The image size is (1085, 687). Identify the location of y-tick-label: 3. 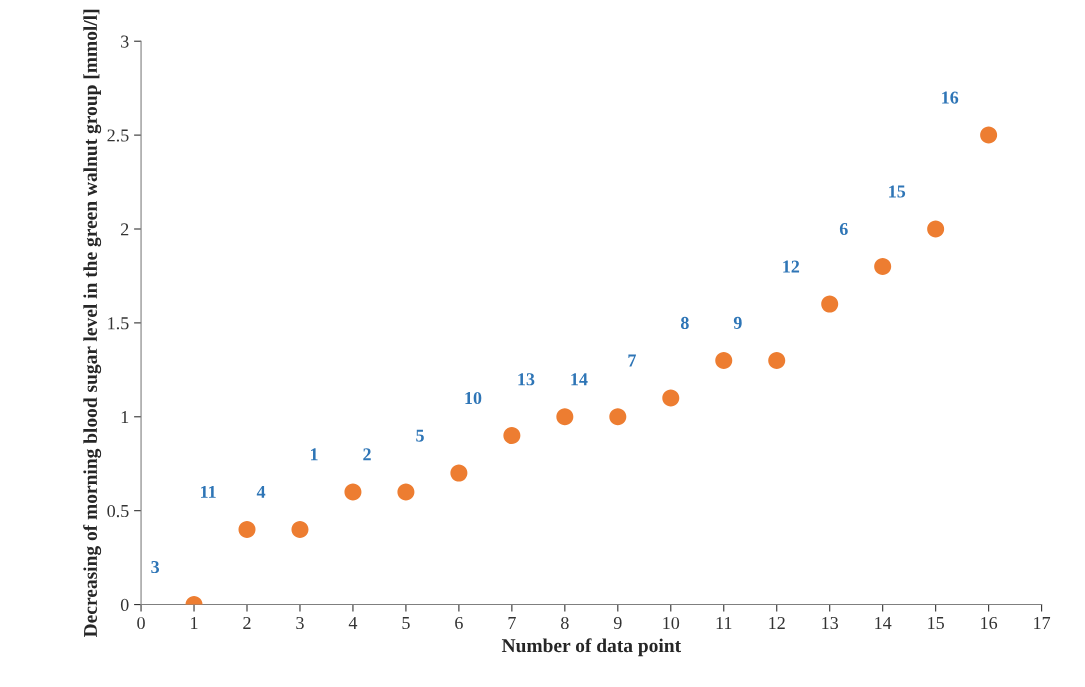
(125, 41).